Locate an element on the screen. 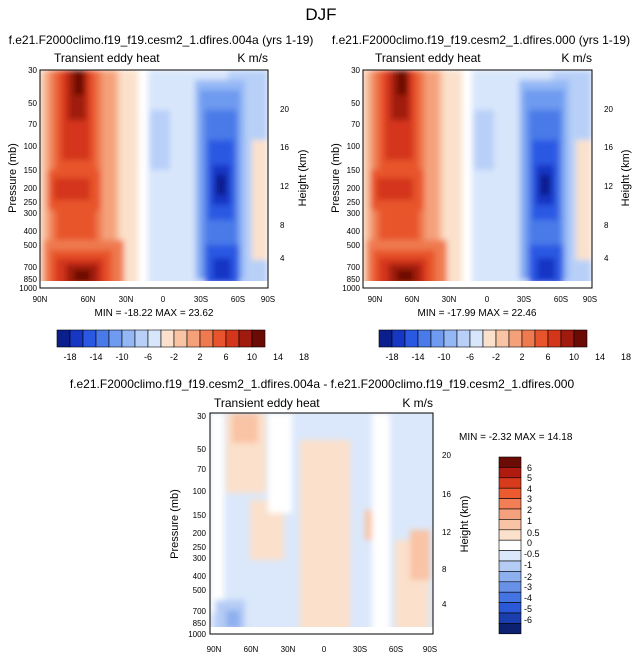 The width and height of the screenshot is (643, 663). panel-3-left-string: Transient eddy heat is located at coordinates (267, 403).